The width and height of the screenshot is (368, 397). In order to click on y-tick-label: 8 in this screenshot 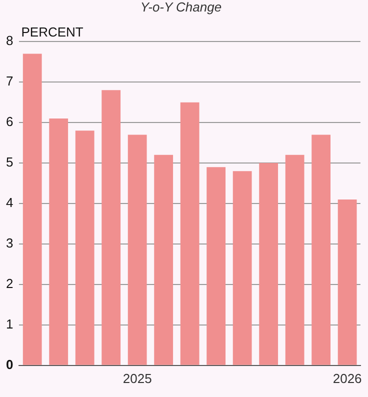, I will do `click(10, 40)`.